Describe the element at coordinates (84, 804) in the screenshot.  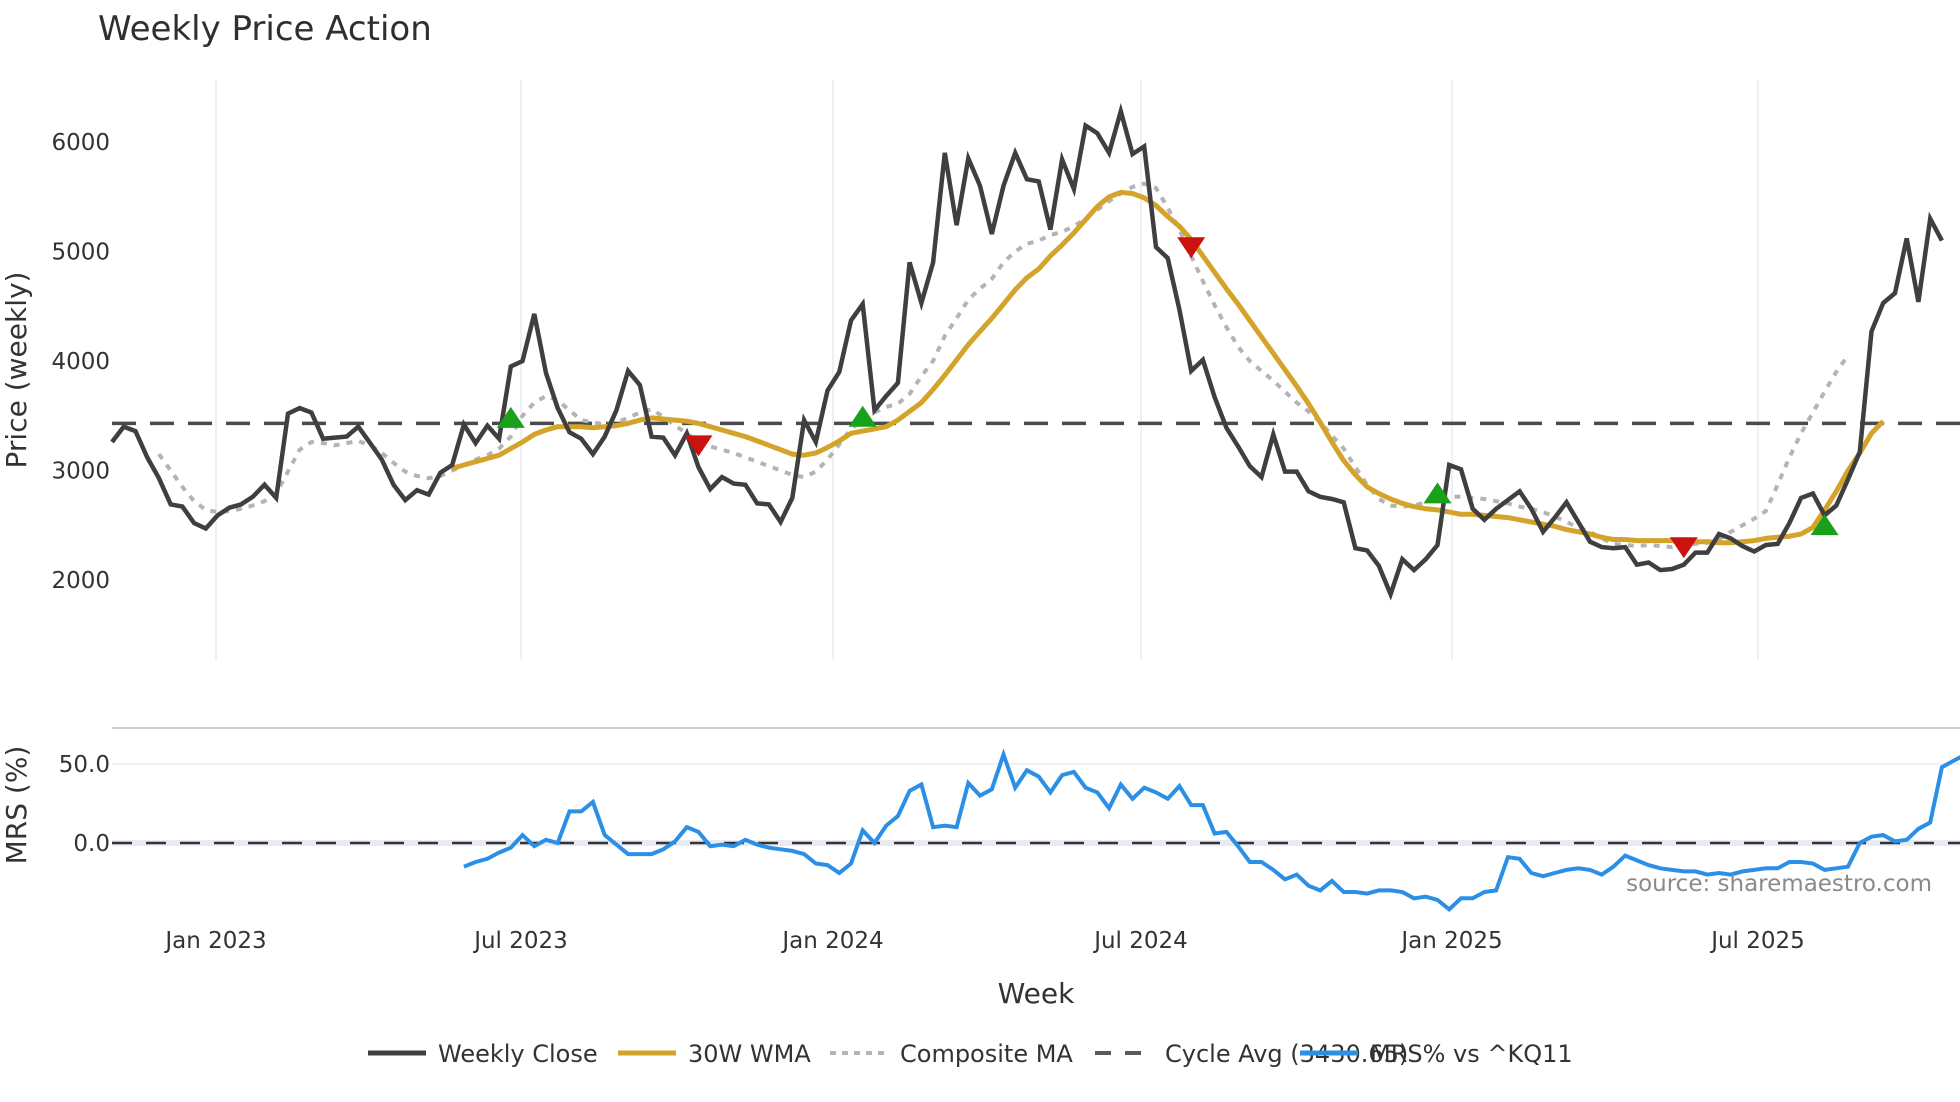
I see `mrs-y-ticks: 0.0 50.0` at that location.